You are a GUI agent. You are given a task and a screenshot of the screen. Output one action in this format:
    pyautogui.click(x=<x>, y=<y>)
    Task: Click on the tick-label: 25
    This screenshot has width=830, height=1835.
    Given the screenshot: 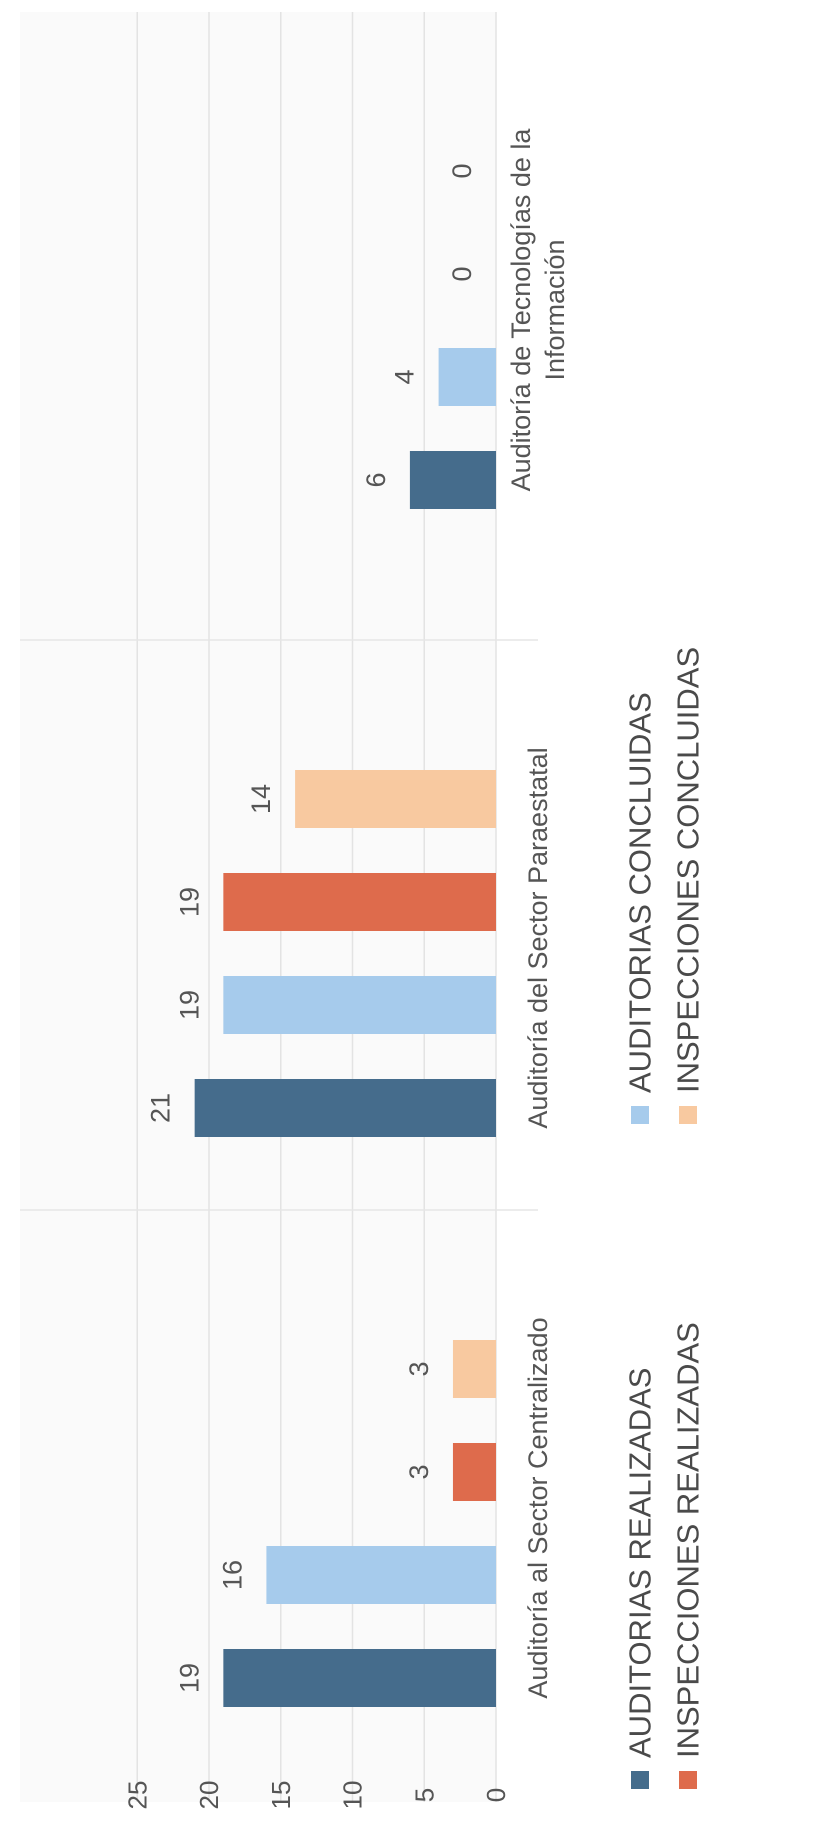 What is the action you would take?
    pyautogui.click(x=137, y=1795)
    